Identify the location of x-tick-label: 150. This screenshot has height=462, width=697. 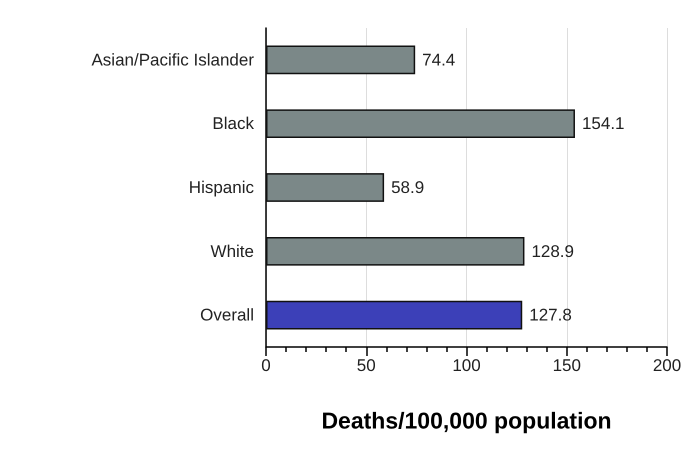
(566, 365).